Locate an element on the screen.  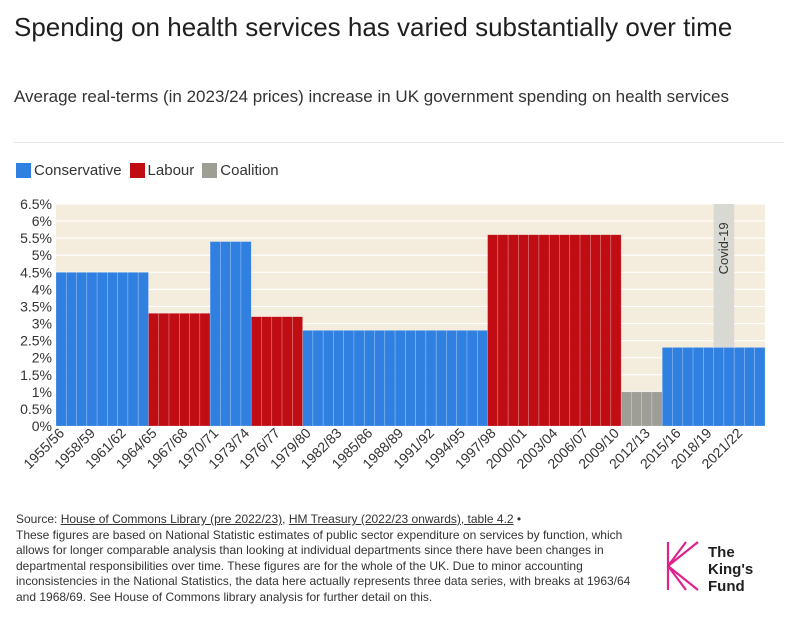
logo-wordmark: The King's Fund is located at coordinates (730, 569).